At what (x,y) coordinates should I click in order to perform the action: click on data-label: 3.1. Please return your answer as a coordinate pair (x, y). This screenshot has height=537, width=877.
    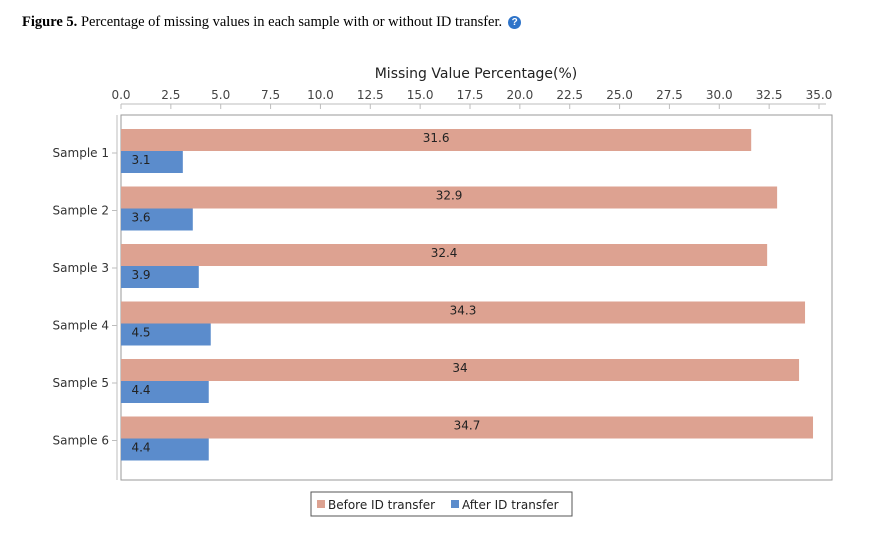
    Looking at the image, I should click on (140, 160).